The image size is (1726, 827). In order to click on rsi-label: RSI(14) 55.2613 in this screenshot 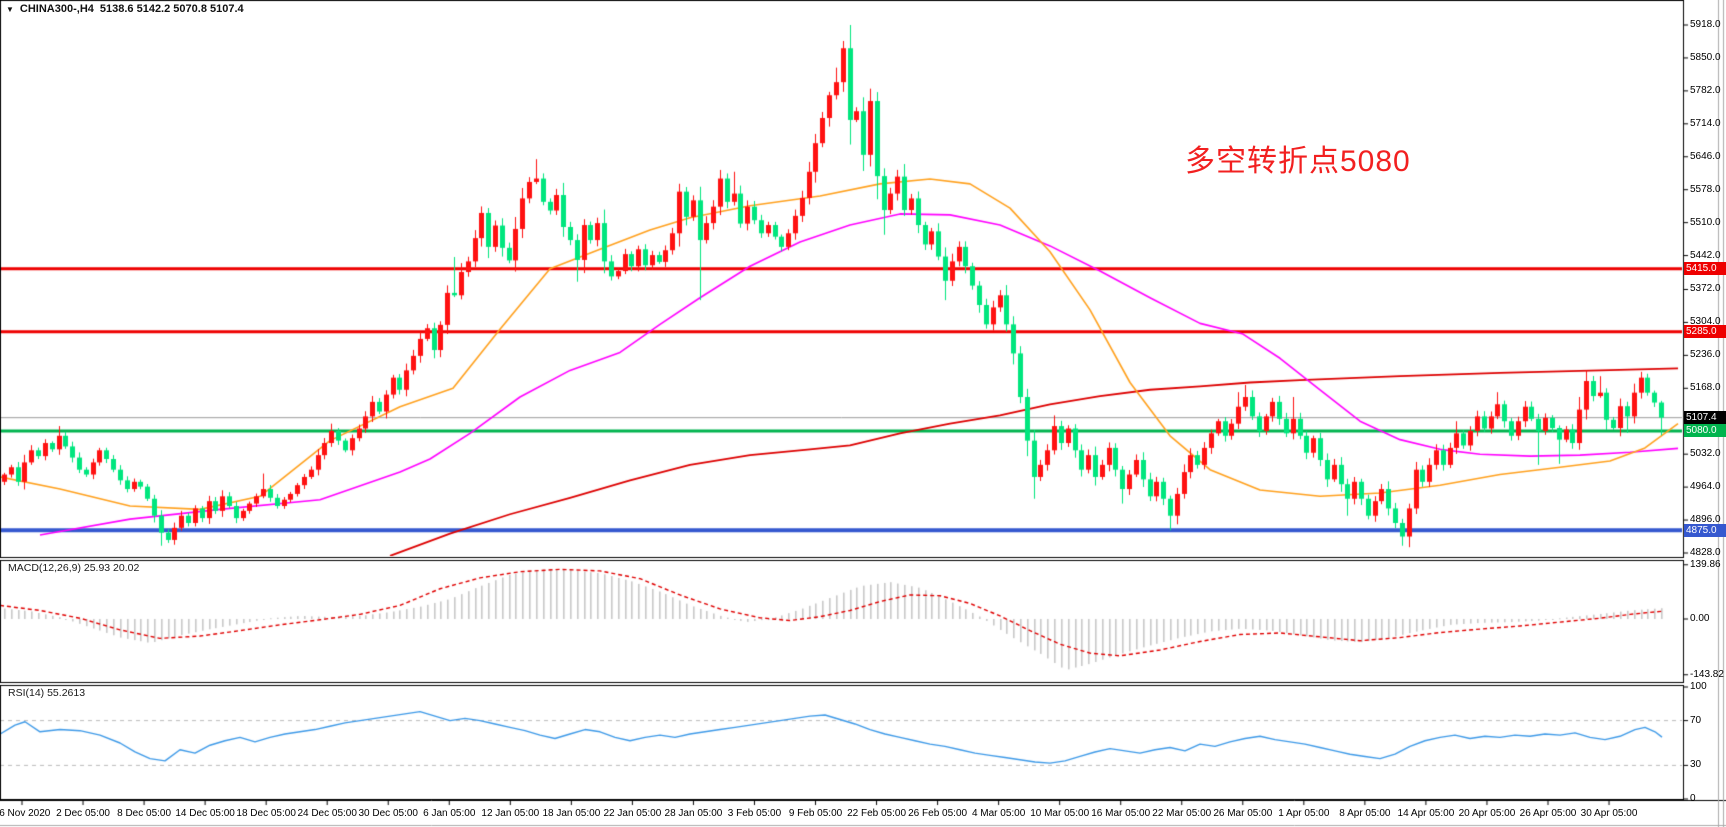, I will do `click(47, 693)`.